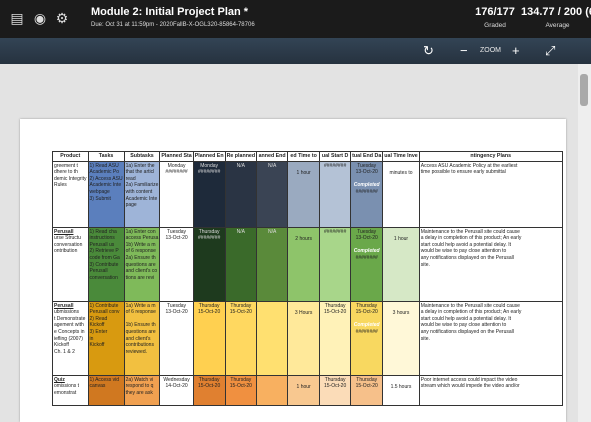 Image resolution: width=591 pixels, height=422 pixels. I want to click on cell-line: 1) Read ASU, so click(104, 165).